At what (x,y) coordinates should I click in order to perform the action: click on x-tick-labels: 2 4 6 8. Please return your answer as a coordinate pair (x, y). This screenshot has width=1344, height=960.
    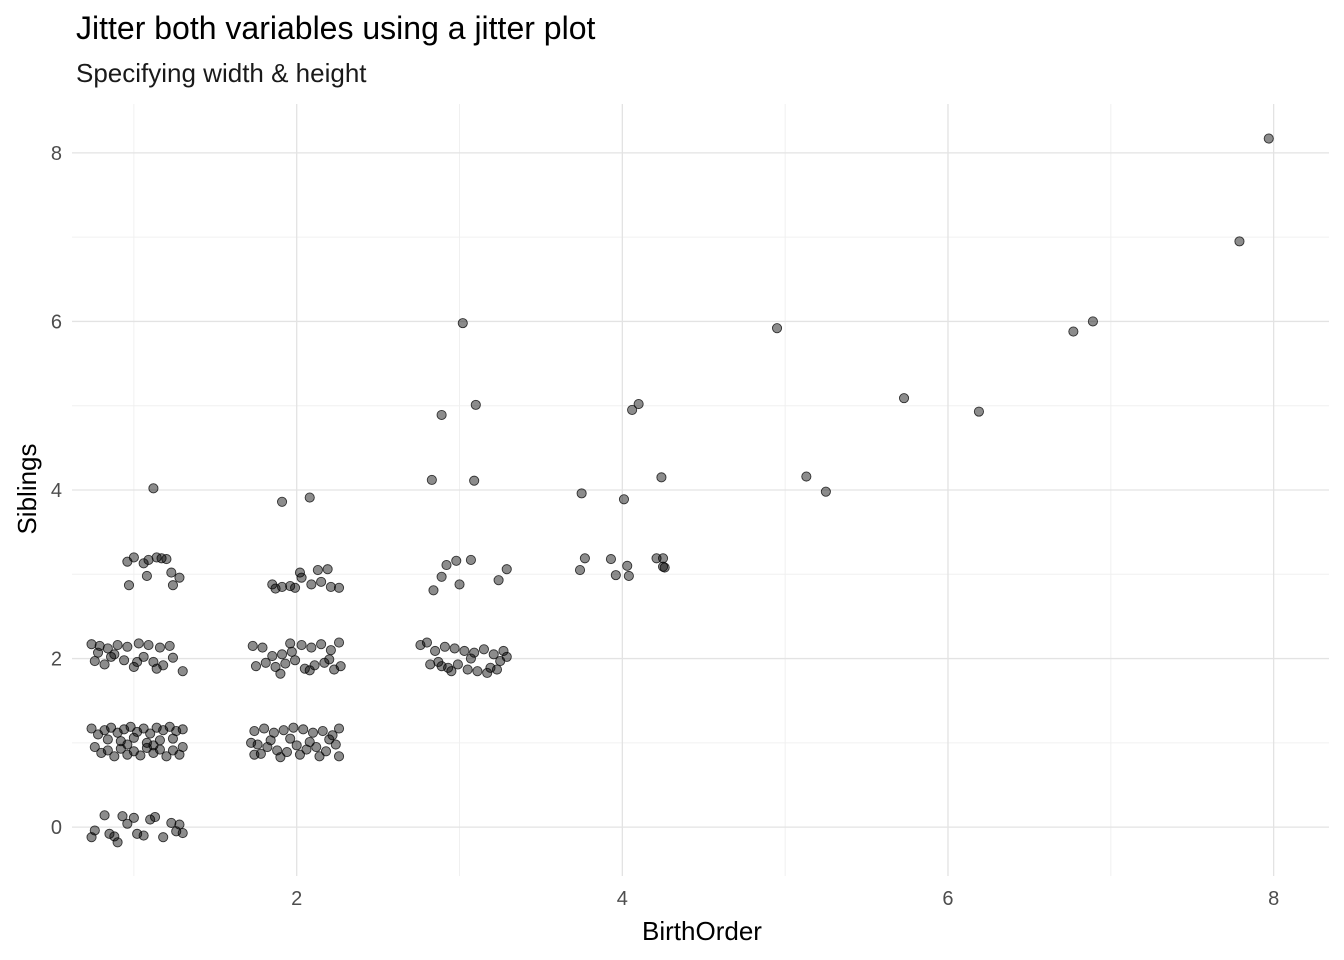
    Looking at the image, I should click on (785, 899).